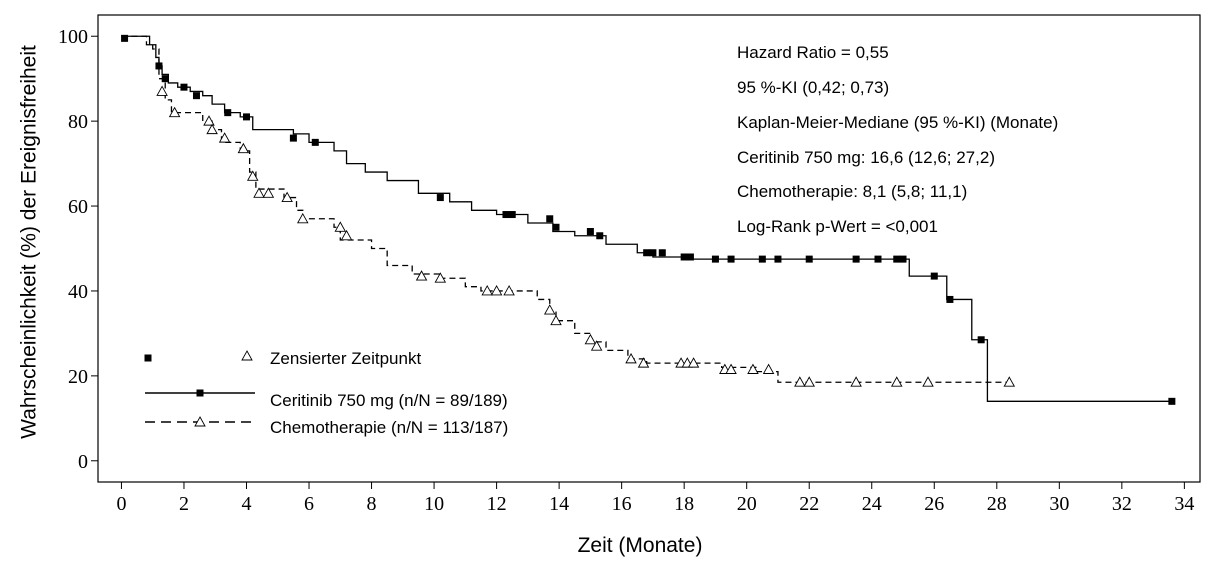  I want to click on x-tick-label: 0, so click(121, 504).